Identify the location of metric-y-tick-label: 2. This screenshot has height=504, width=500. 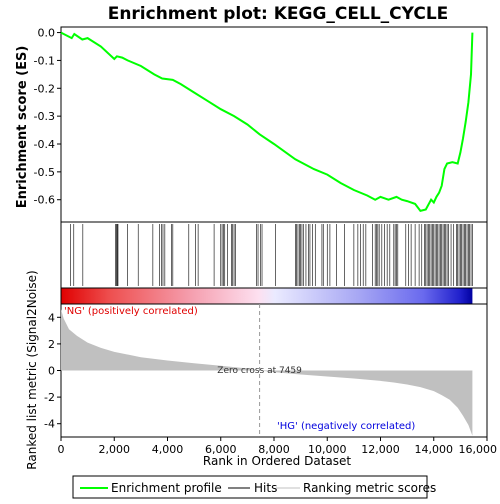
(51, 344).